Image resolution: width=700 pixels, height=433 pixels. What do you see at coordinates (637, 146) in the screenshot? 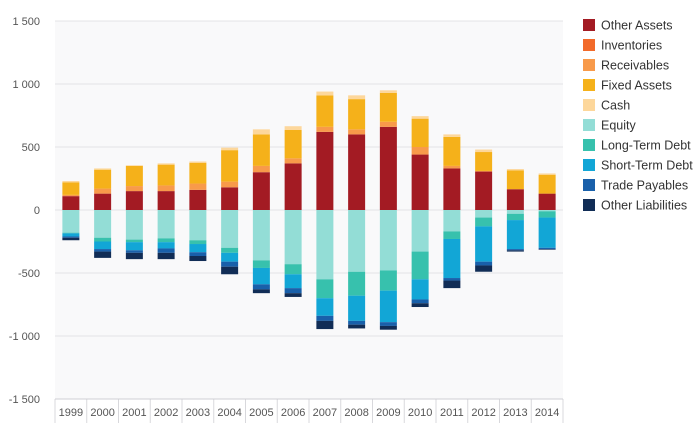
I see `legend-item: Long-Term Debt` at bounding box center [637, 146].